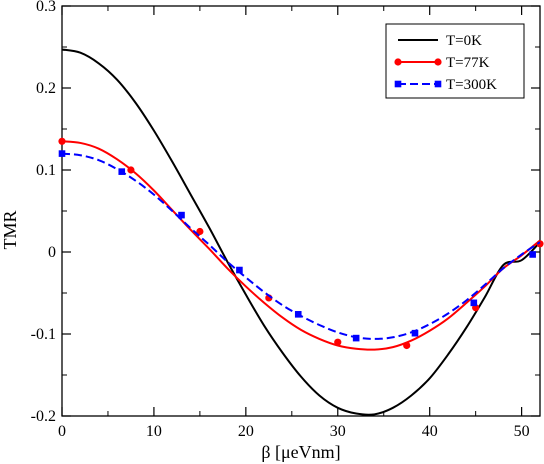 The height and width of the screenshot is (464, 544). I want to click on y-tick-label: 0.2, so click(46, 88).